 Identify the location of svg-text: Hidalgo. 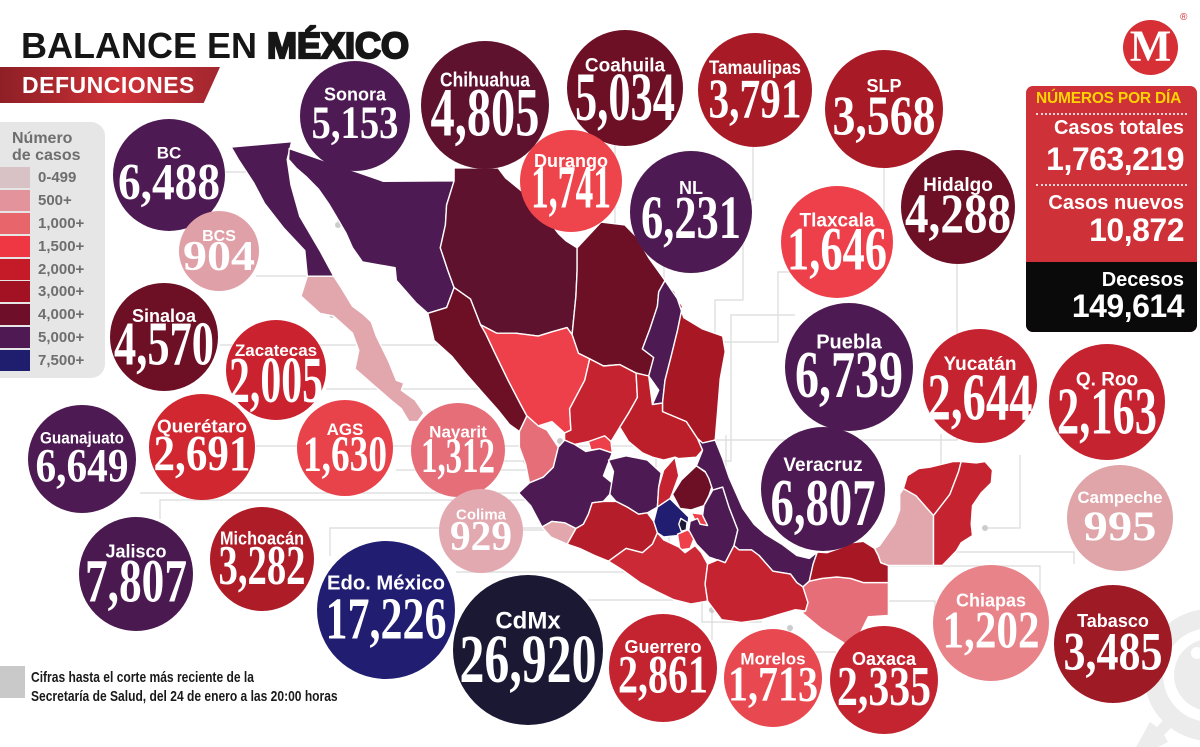
(958, 185).